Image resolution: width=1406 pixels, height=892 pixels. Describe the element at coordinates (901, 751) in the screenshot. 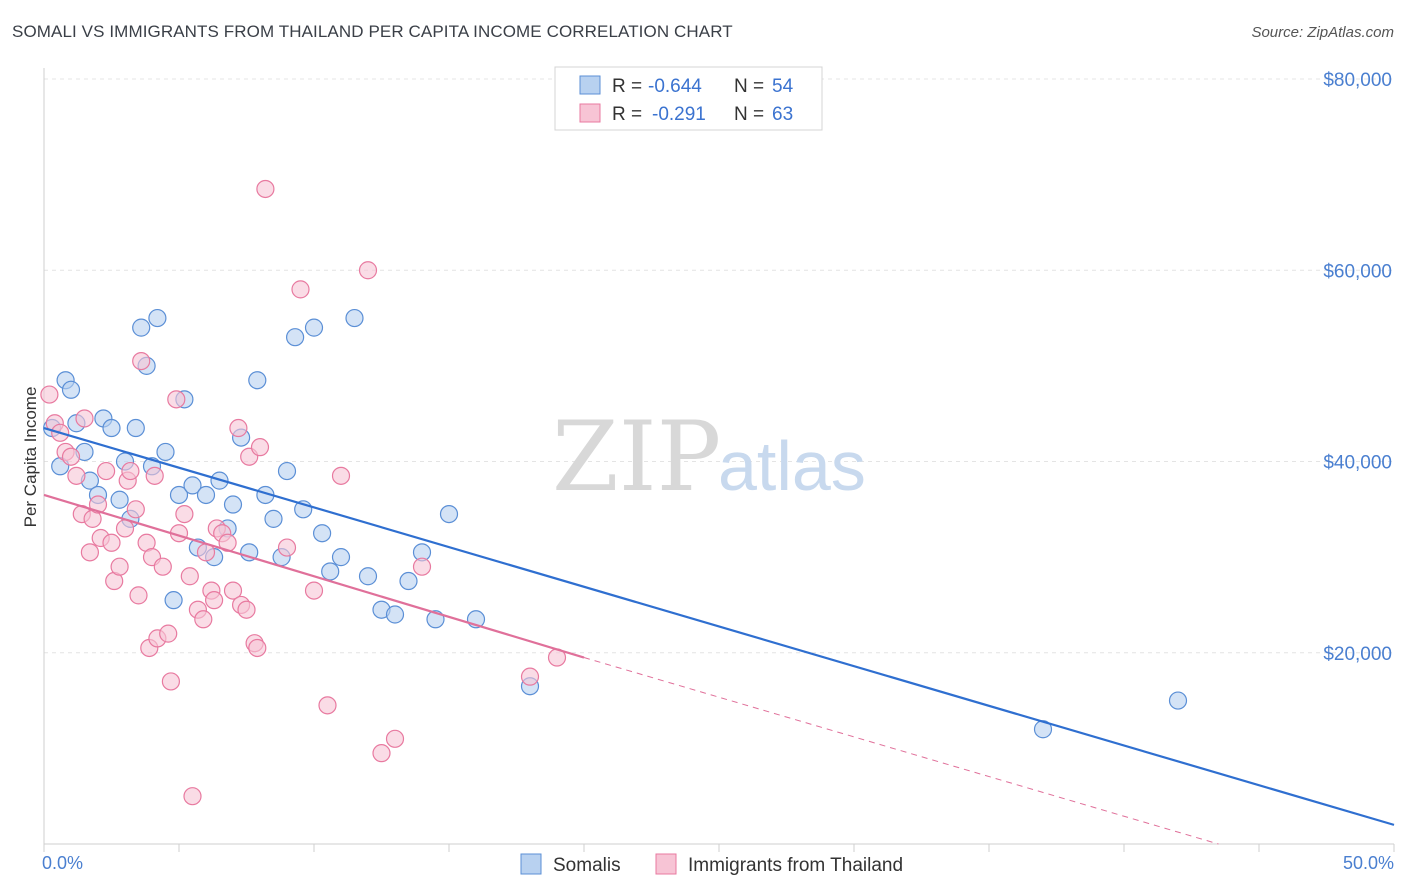

I see `trend-extension-series1` at that location.